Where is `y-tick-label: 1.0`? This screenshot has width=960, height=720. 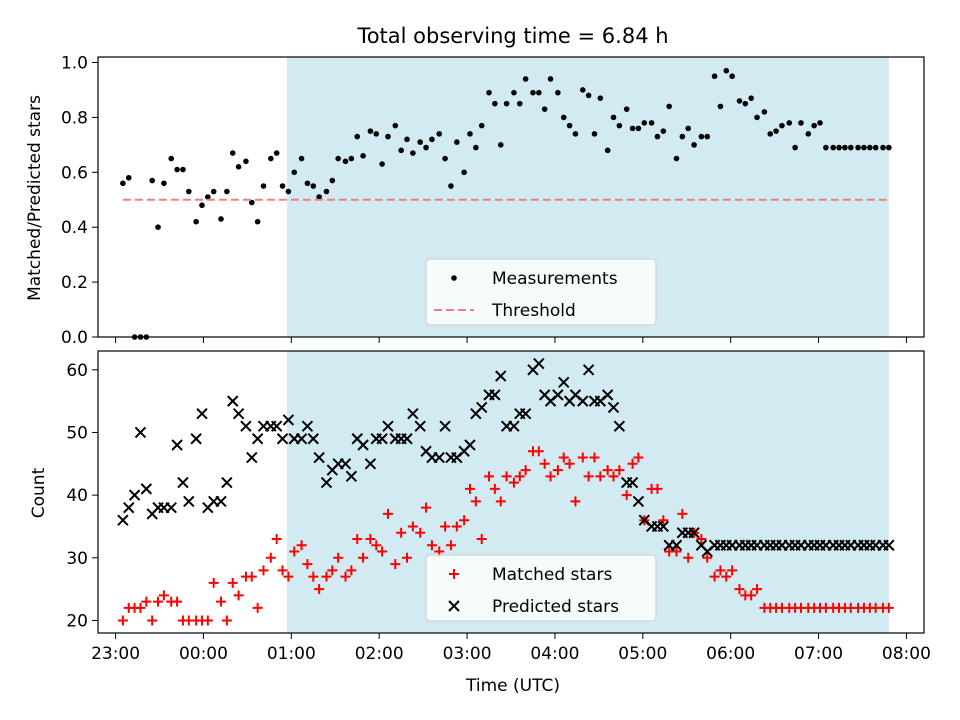
y-tick-label: 1.0 is located at coordinates (74, 63).